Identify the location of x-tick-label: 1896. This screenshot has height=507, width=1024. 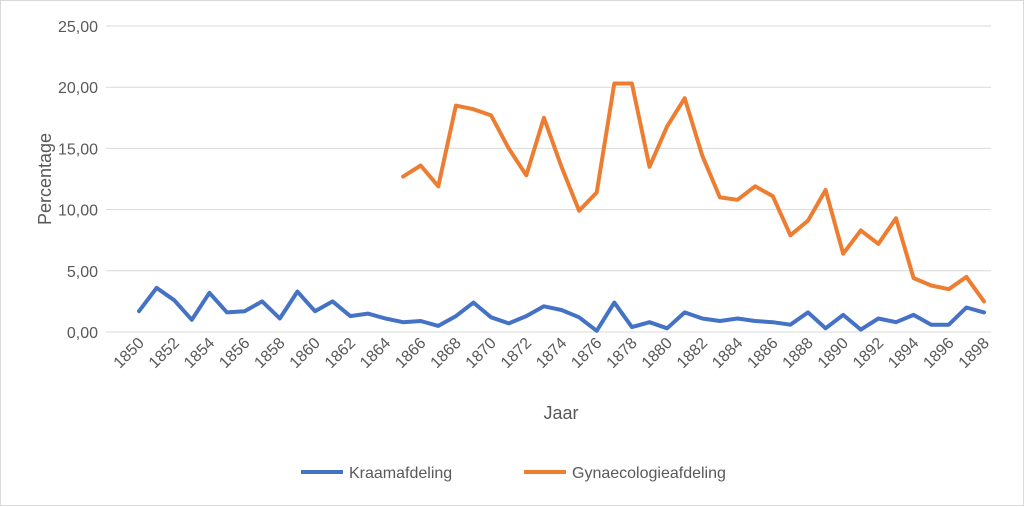
(938, 353).